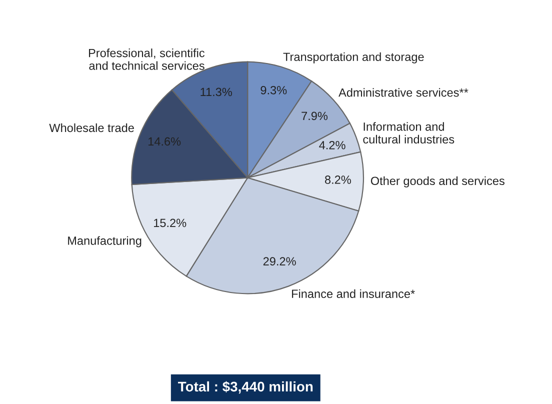 The height and width of the screenshot is (404, 552). Describe the element at coordinates (408, 133) in the screenshot. I see `slice-label: Information and cultural industries` at that location.